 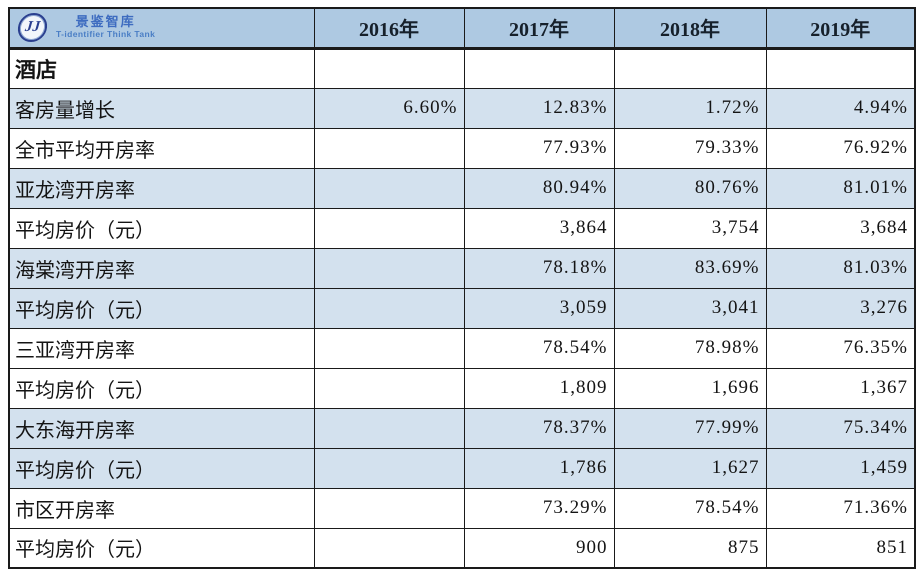 What do you see at coordinates (690, 468) in the screenshot?
I see `table-cell: 1,627` at bounding box center [690, 468].